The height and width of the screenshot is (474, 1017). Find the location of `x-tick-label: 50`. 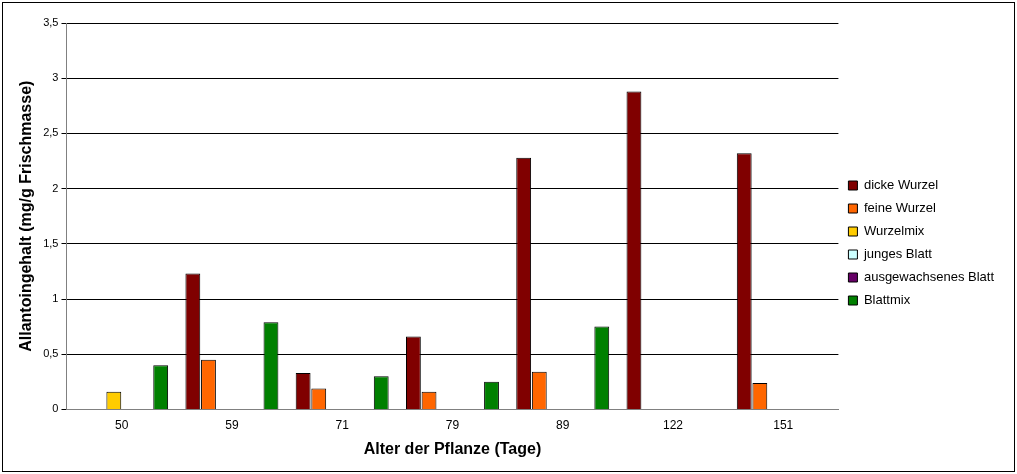

x-tick-label: 50 is located at coordinates (121, 424).